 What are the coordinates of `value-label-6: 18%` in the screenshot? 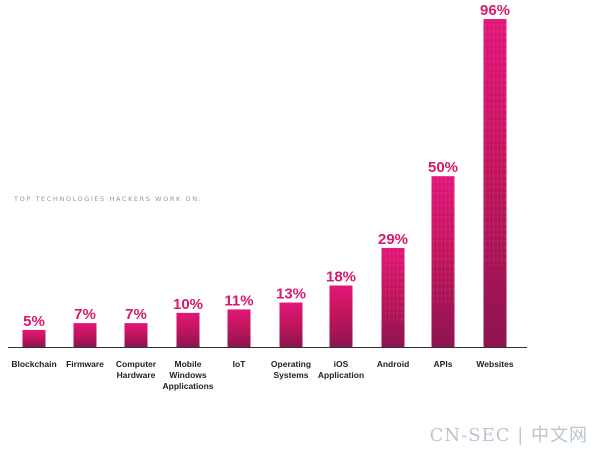 It's located at (341, 277).